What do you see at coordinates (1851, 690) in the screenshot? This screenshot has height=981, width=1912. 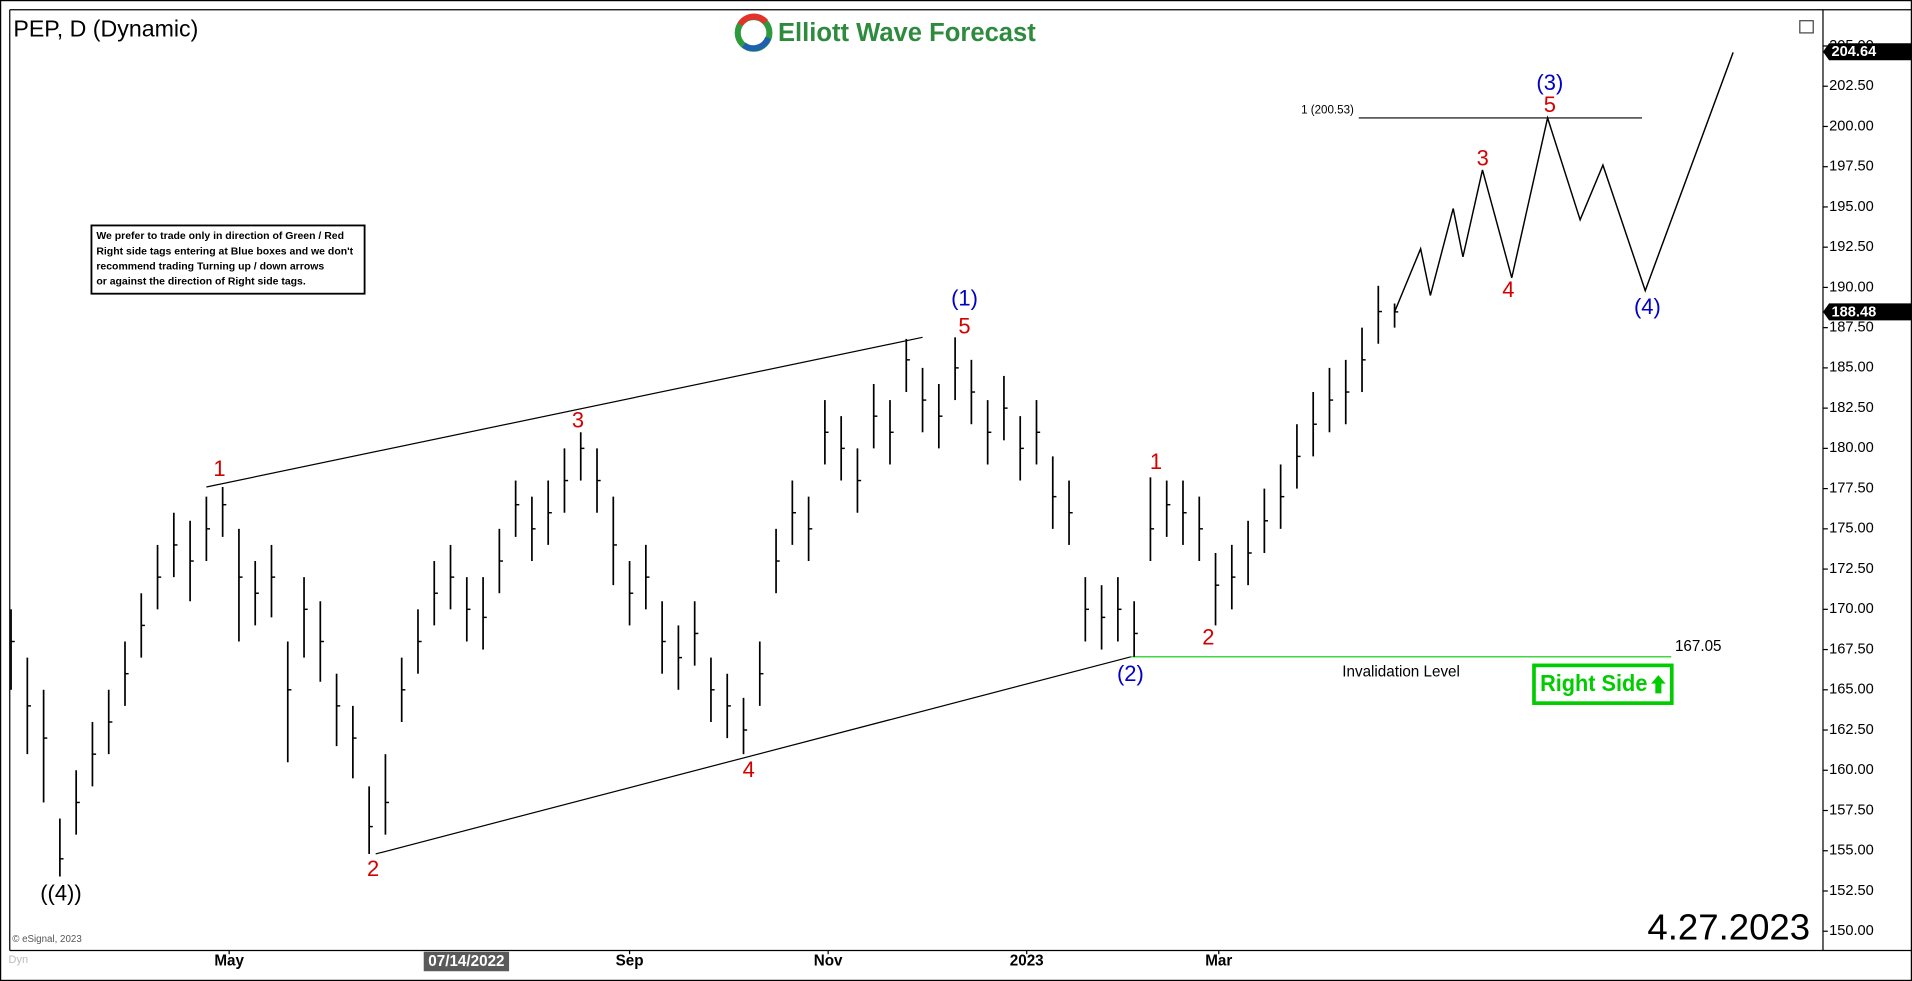 I see `y-tick-label: 165.00` at bounding box center [1851, 690].